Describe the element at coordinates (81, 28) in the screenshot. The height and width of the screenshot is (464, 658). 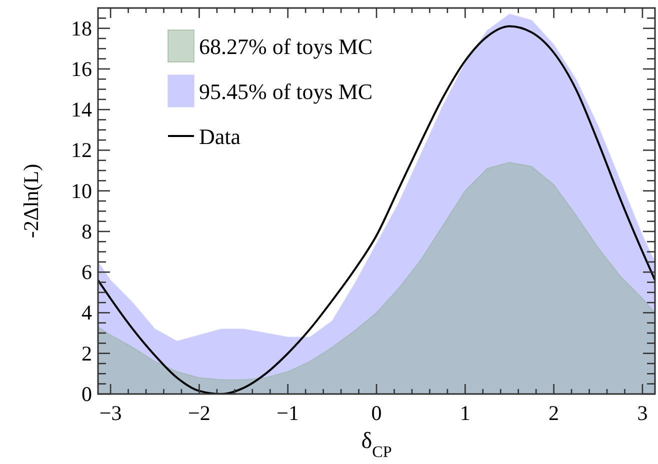
I see `y-tick-label: 18` at that location.